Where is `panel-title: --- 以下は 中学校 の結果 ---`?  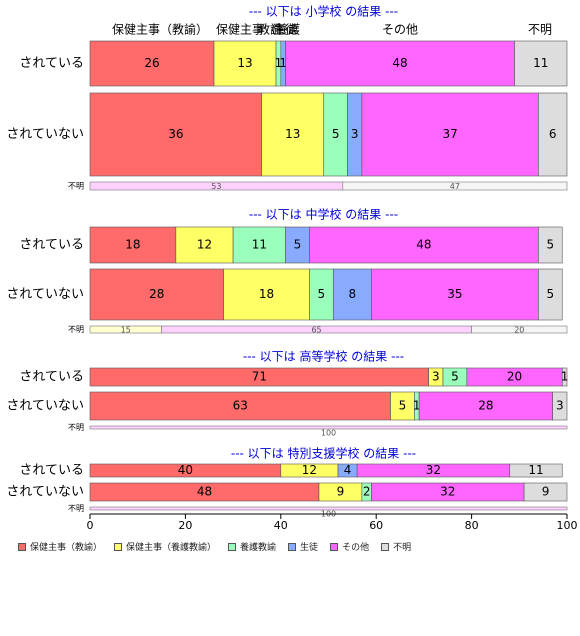
panel-title: --- 以下は 中学校 の結果 --- is located at coordinates (323, 214).